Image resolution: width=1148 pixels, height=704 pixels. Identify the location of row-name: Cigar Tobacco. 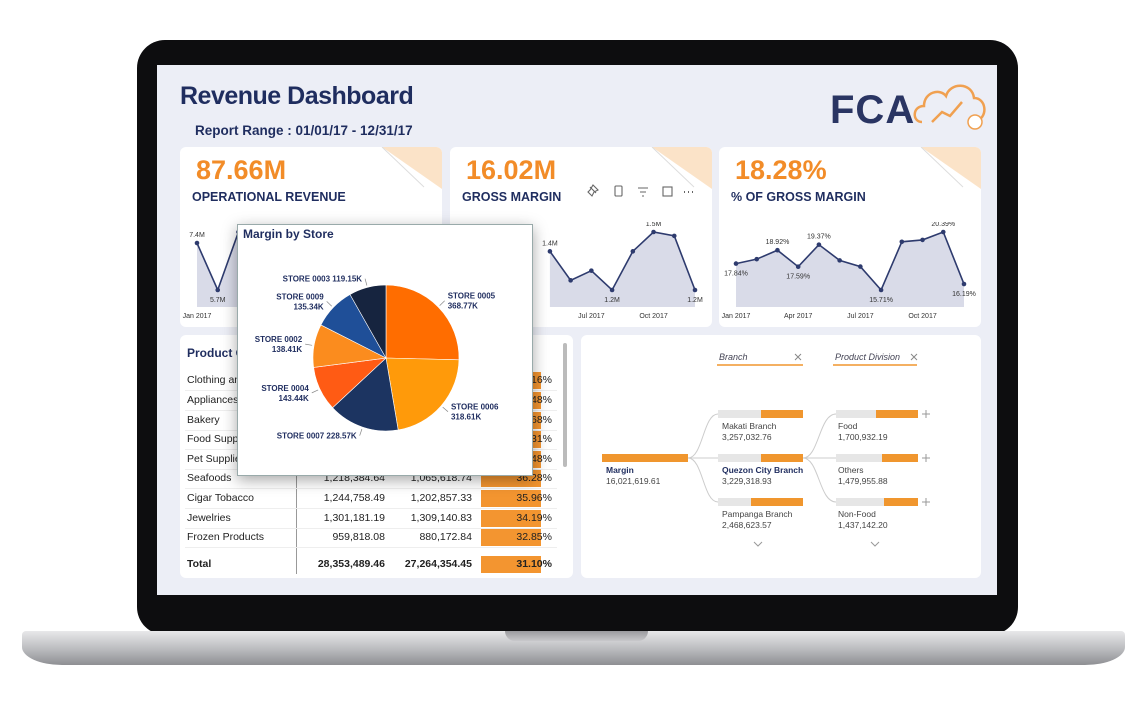
(220, 498).